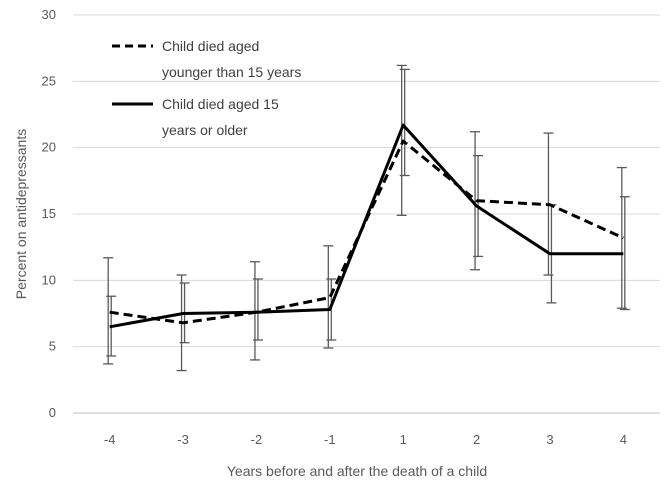  Describe the element at coordinates (49, 80) in the screenshot. I see `y-tick-label: 25` at that location.